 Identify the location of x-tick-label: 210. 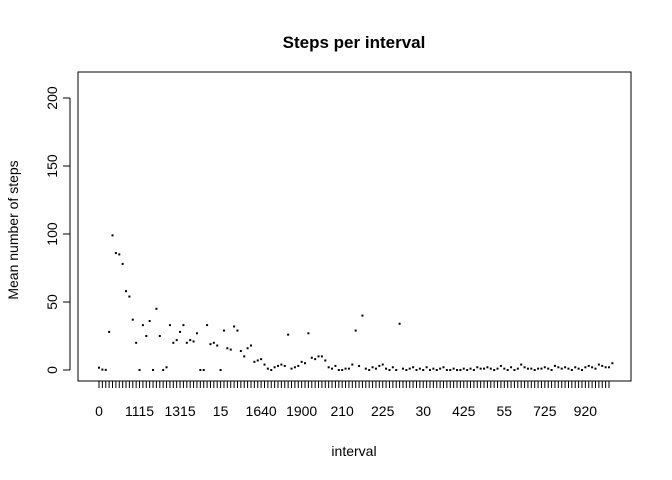
(342, 411).